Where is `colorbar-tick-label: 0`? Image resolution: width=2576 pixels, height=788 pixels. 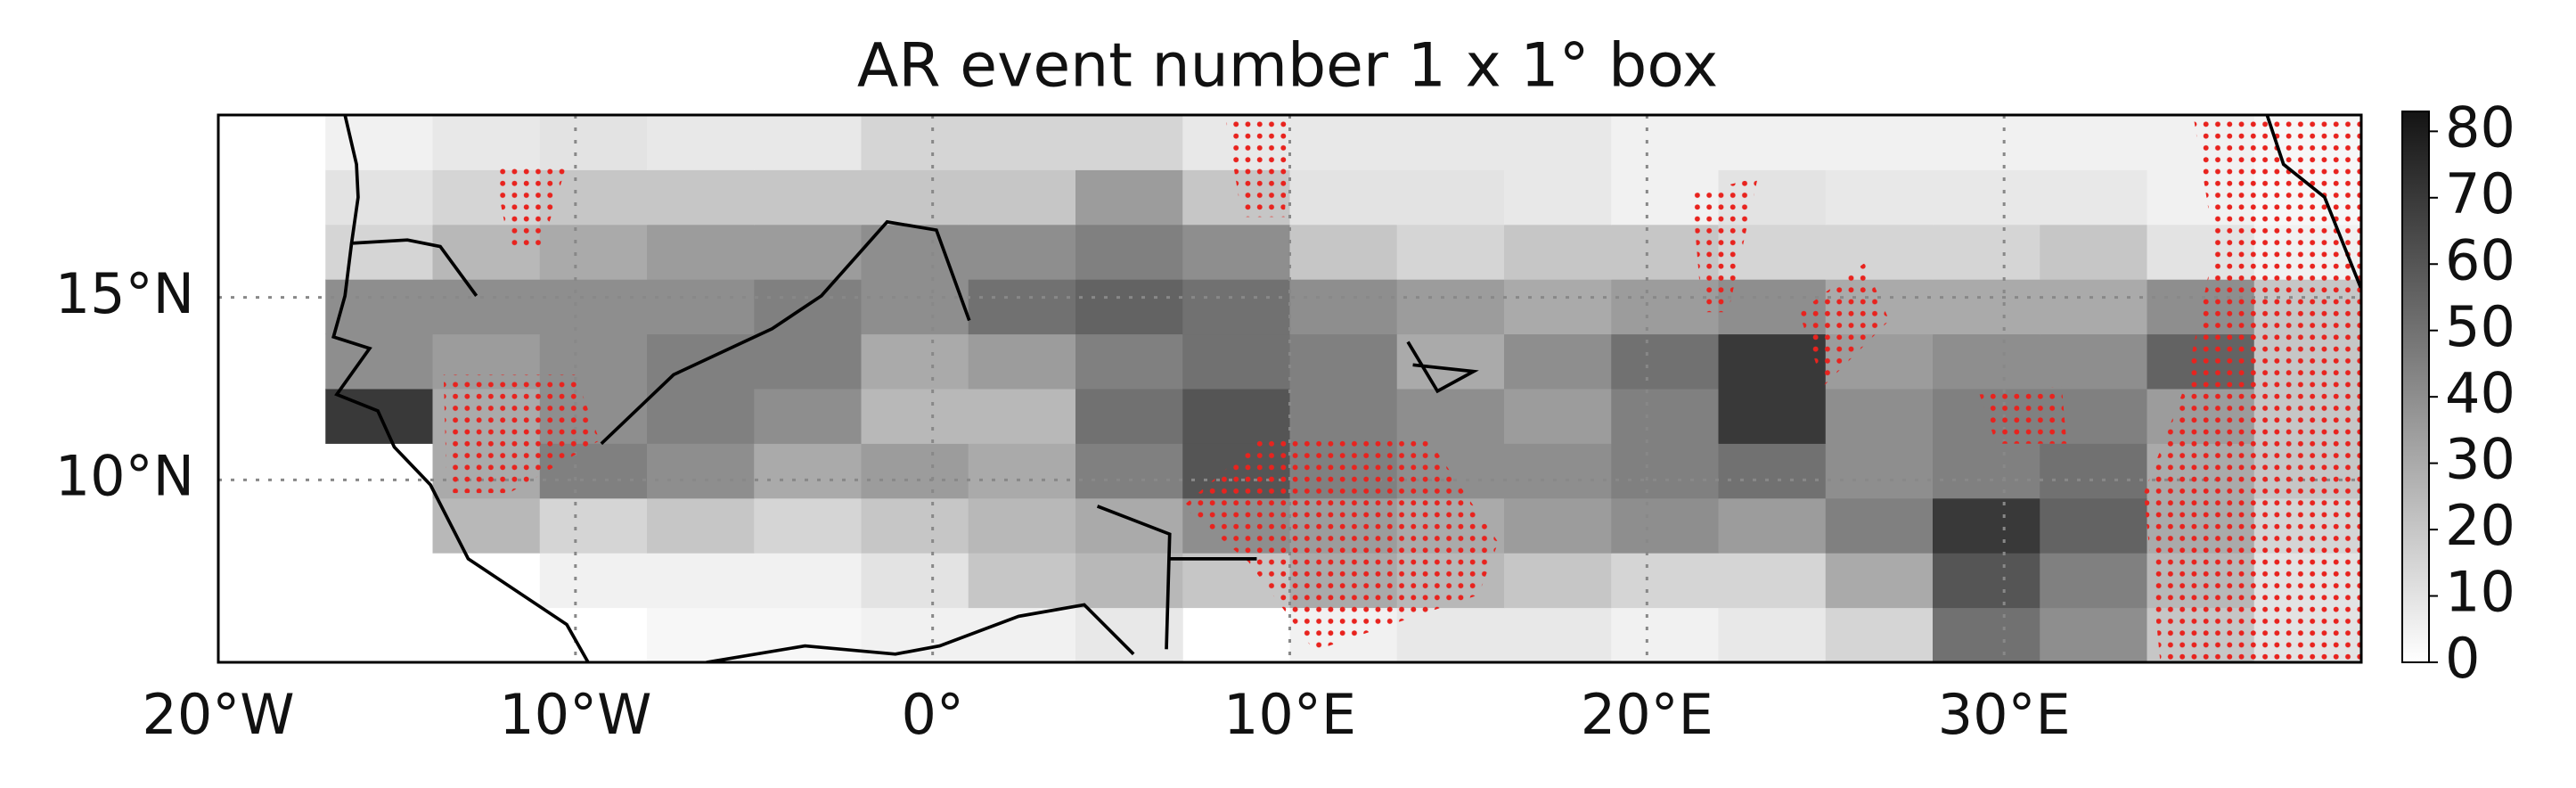
colorbar-tick-label: 0 is located at coordinates (2462, 658).